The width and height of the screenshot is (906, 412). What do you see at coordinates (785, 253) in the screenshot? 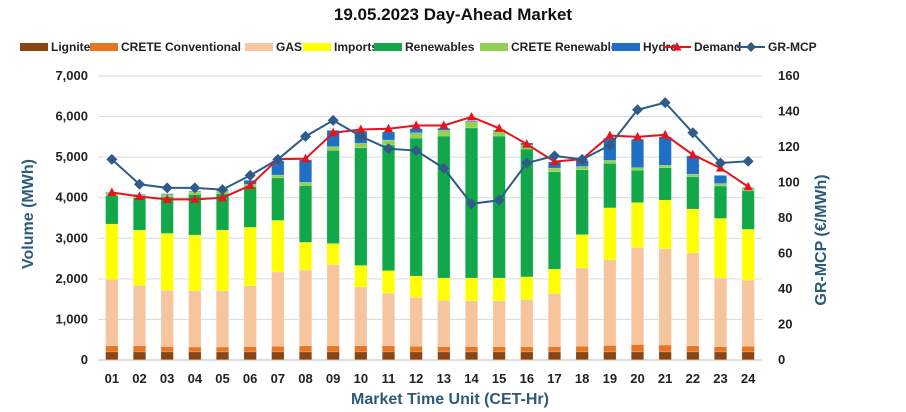
I see `y2-tick-label: 60` at bounding box center [785, 253].